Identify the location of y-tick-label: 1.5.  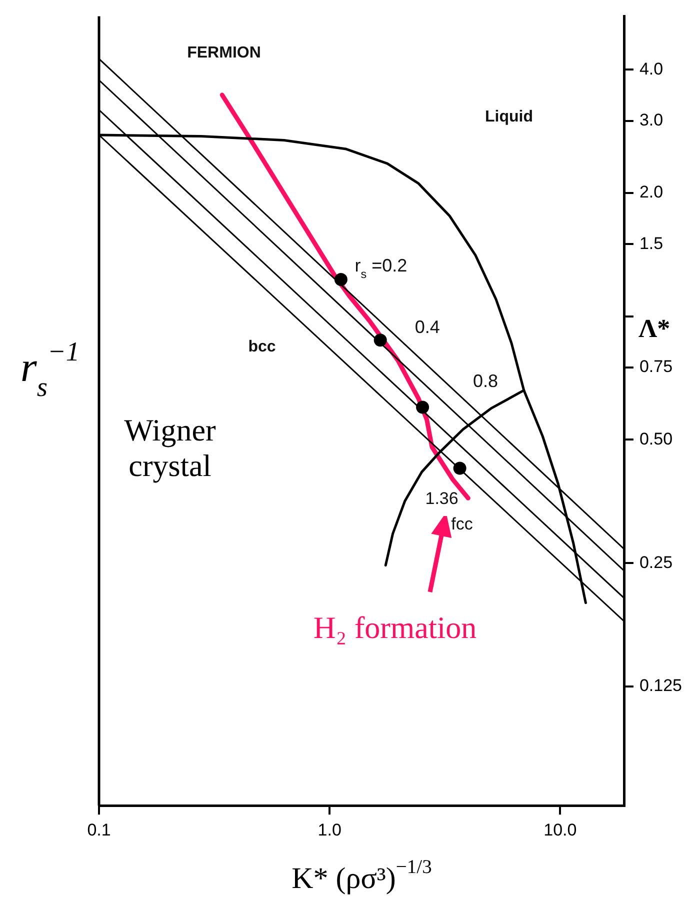
(651, 243).